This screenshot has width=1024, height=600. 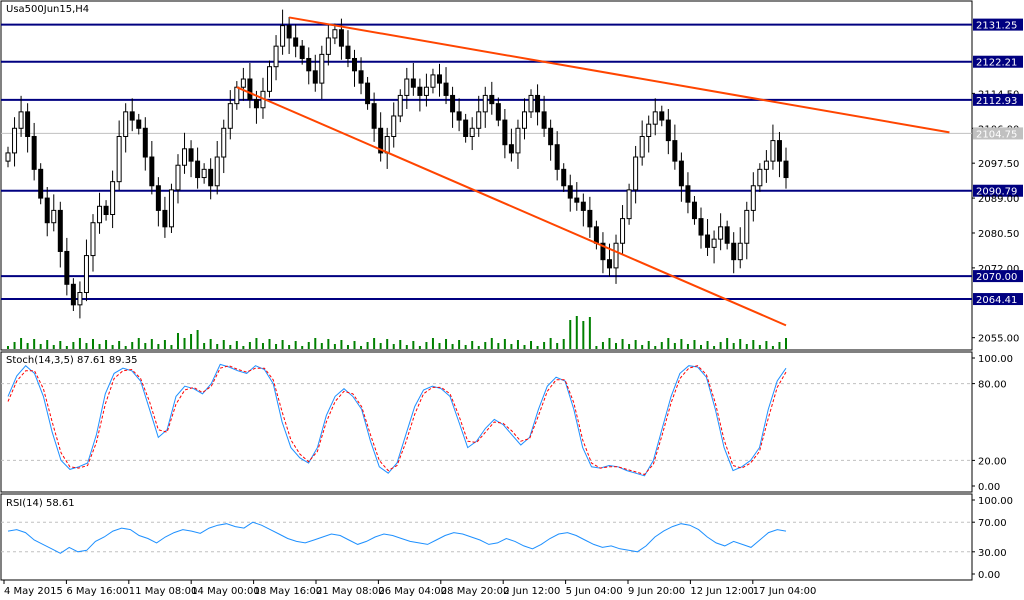 I want to click on level-label: 2070.00, so click(x=996, y=277).